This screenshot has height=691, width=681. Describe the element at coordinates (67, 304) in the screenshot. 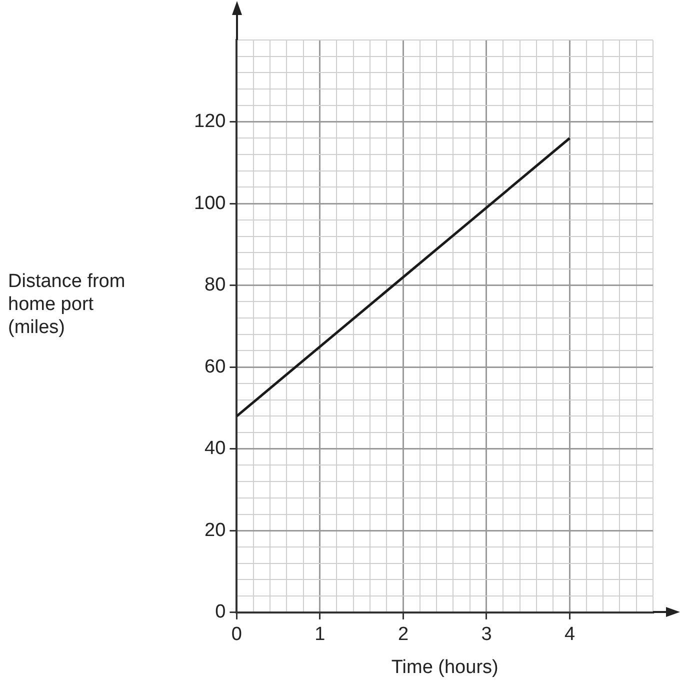

I see `y-axis-title: Distance from home port (miles)` at that location.